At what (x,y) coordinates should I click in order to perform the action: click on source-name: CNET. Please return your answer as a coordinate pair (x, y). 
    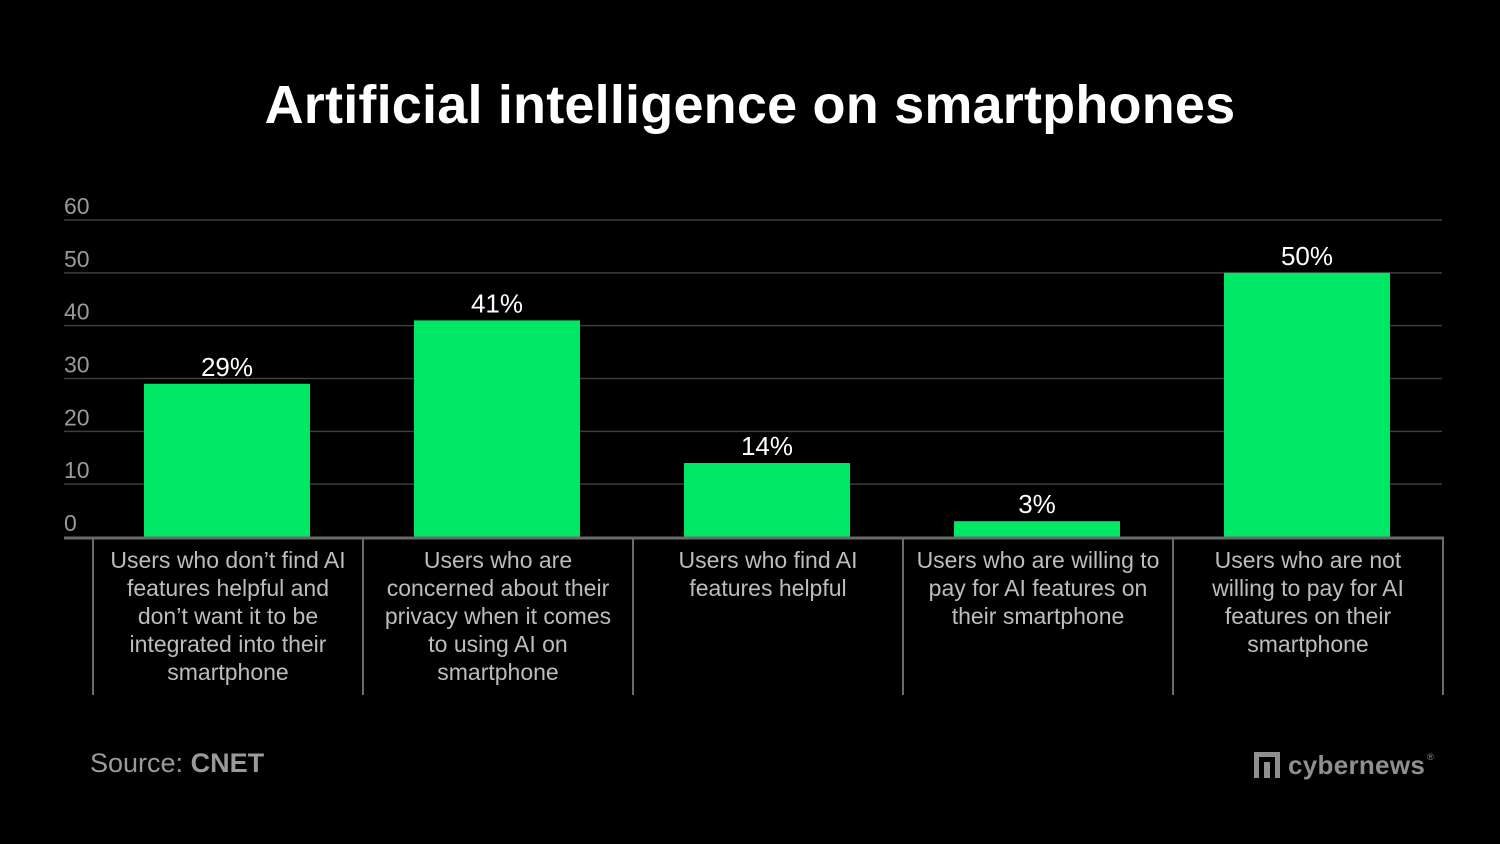
    Looking at the image, I should click on (227, 763).